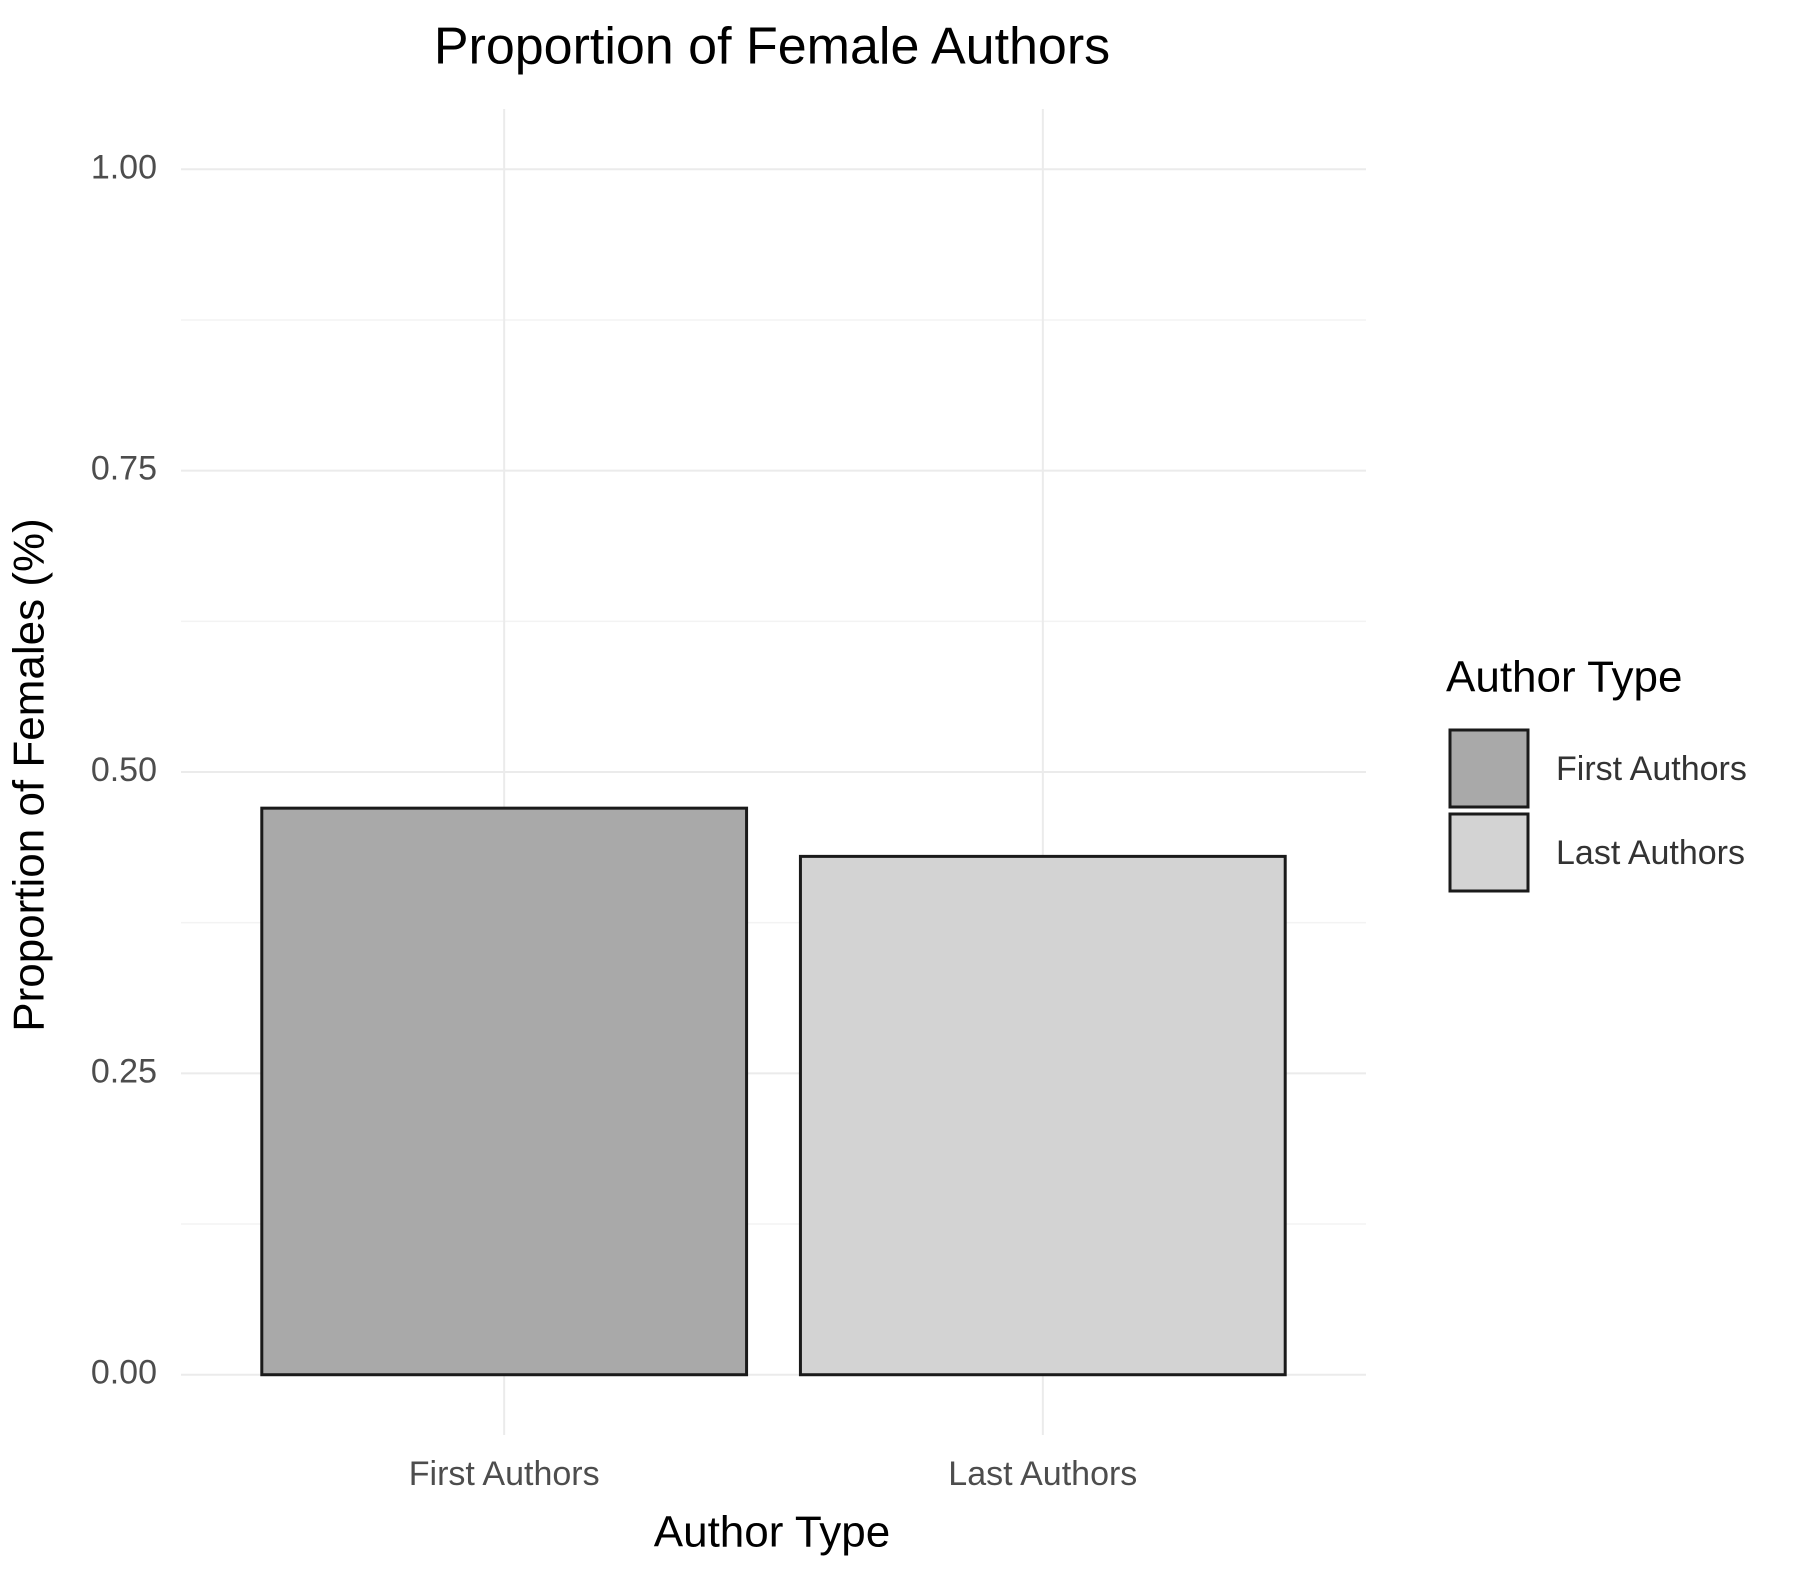 Image resolution: width=1800 pixels, height=1577 pixels. I want to click on y-tick-label: 0.25, so click(124, 1071).